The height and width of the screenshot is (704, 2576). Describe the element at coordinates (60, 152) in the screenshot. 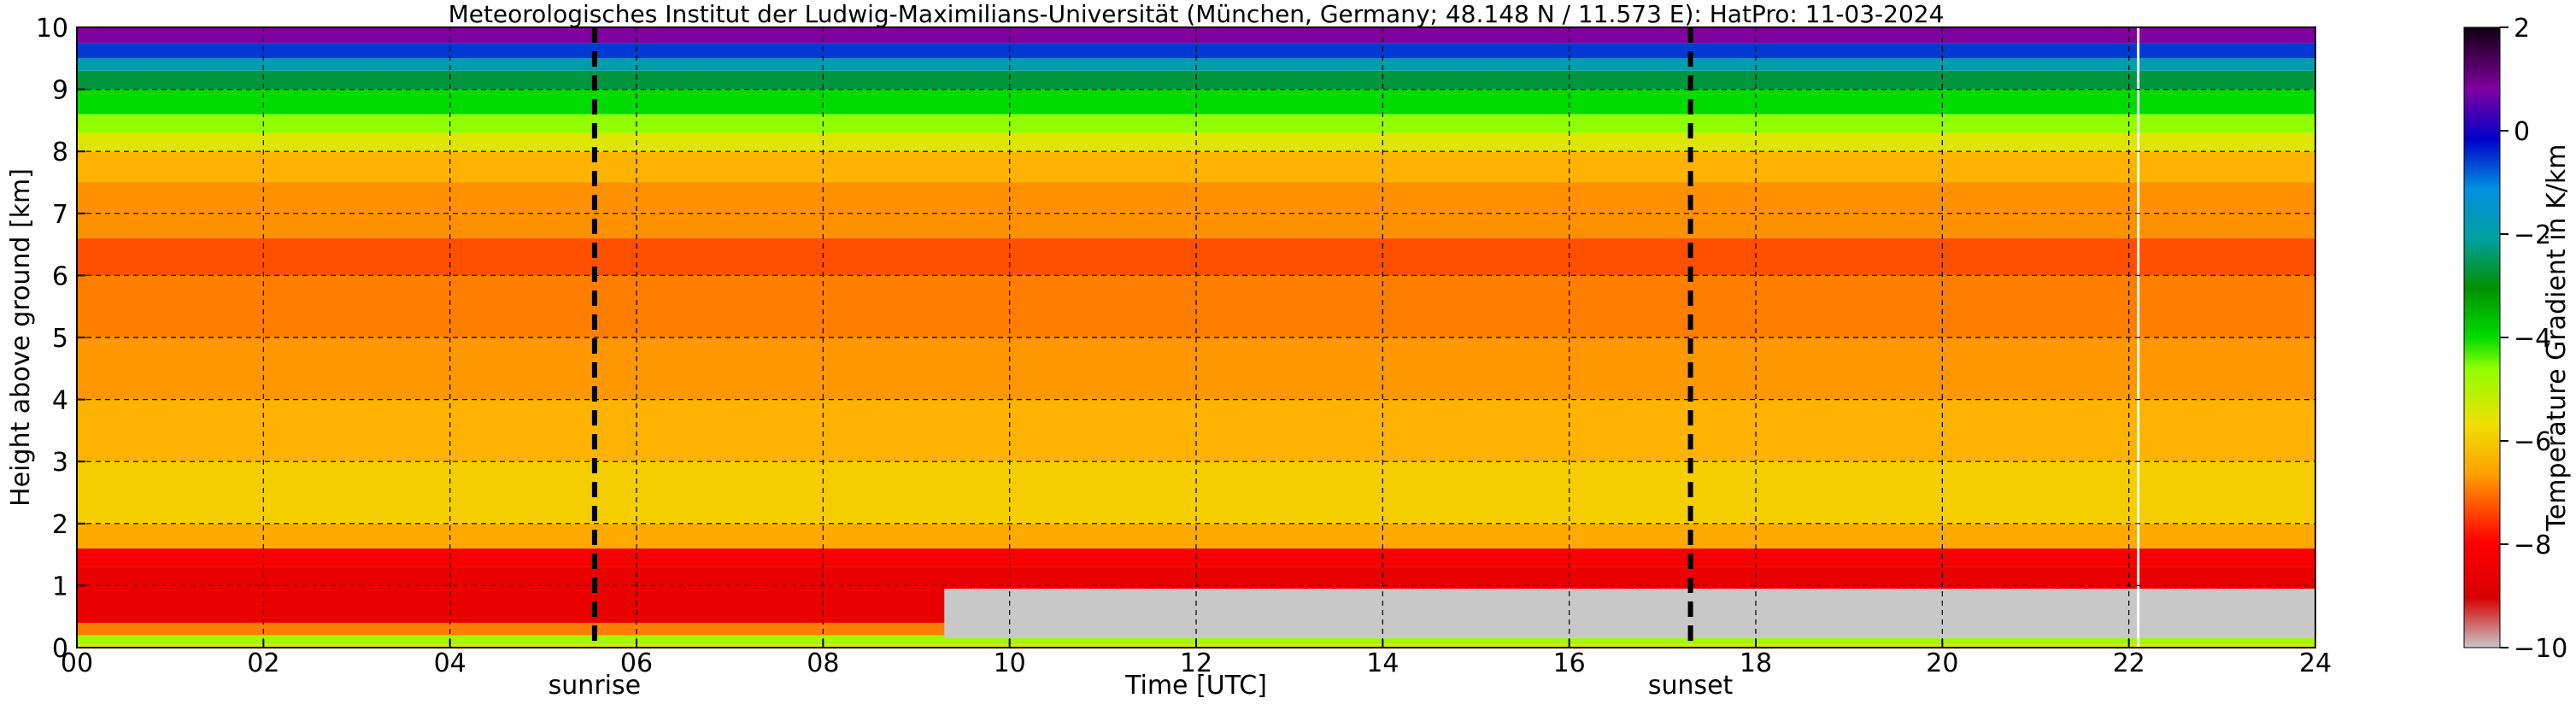

I see `y-tick-label: 8` at that location.